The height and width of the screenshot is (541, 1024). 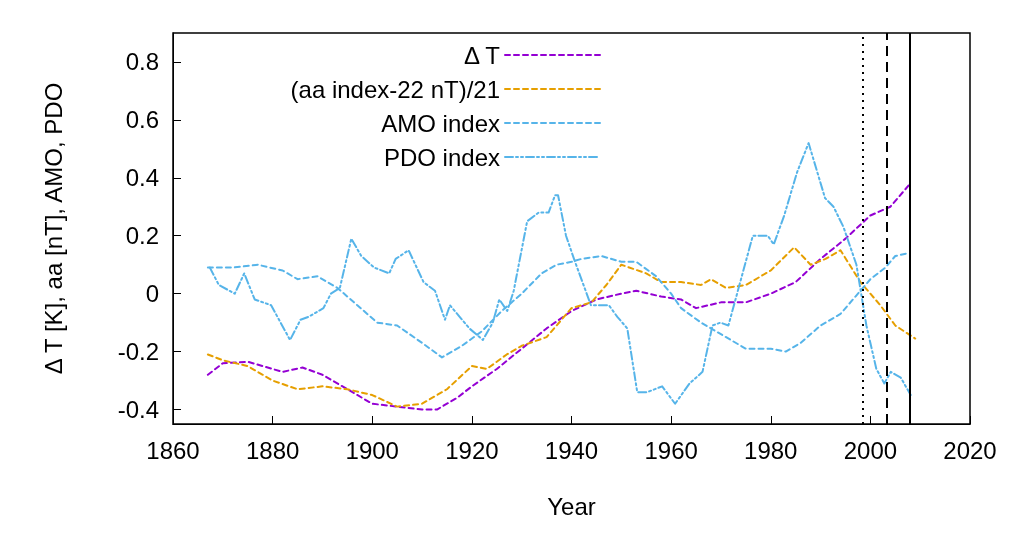 What do you see at coordinates (395, 89) in the screenshot?
I see `legend-label: (aa index-22 nT)/21` at bounding box center [395, 89].